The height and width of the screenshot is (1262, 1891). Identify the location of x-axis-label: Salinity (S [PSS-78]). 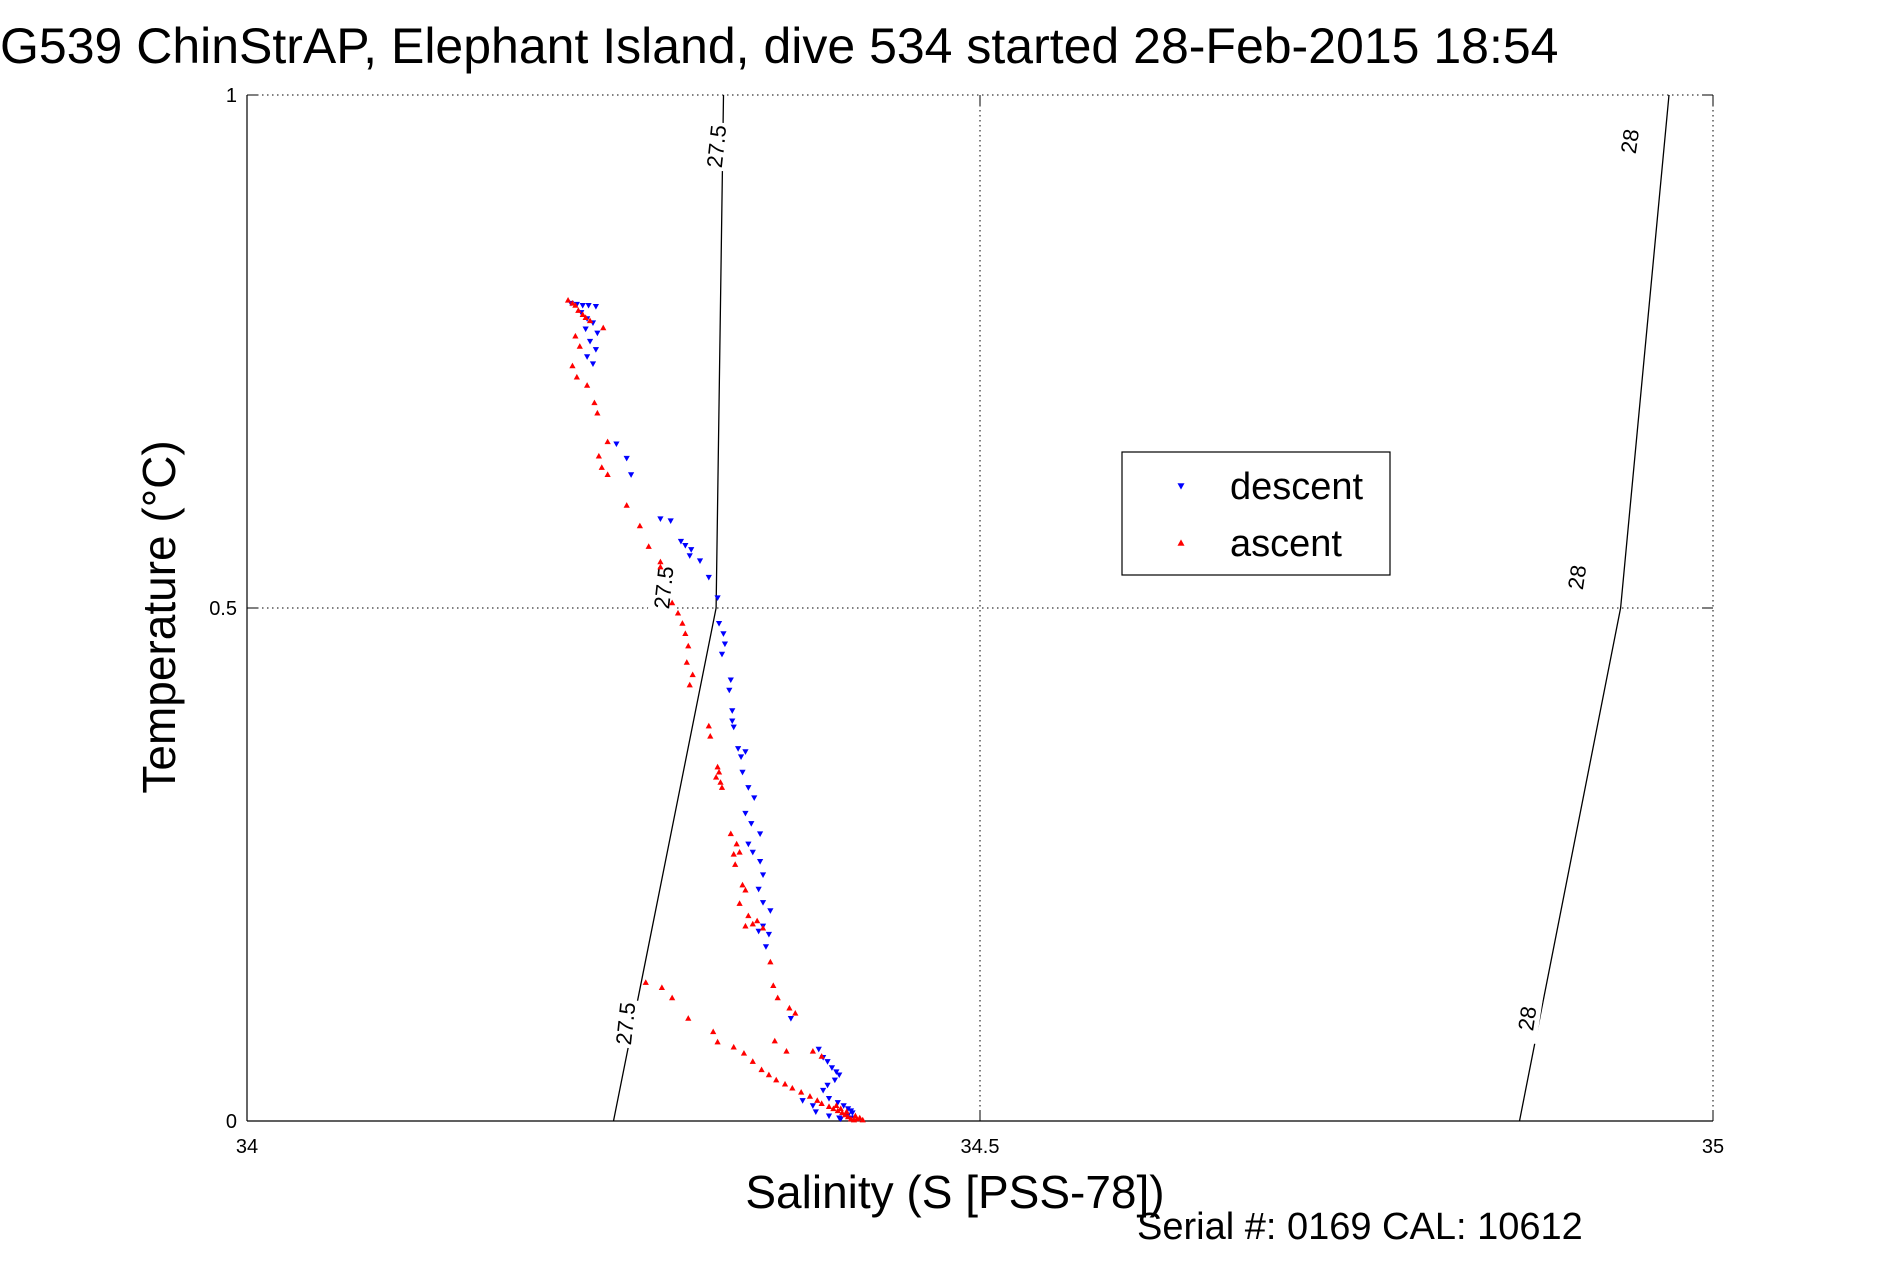
(954, 1192).